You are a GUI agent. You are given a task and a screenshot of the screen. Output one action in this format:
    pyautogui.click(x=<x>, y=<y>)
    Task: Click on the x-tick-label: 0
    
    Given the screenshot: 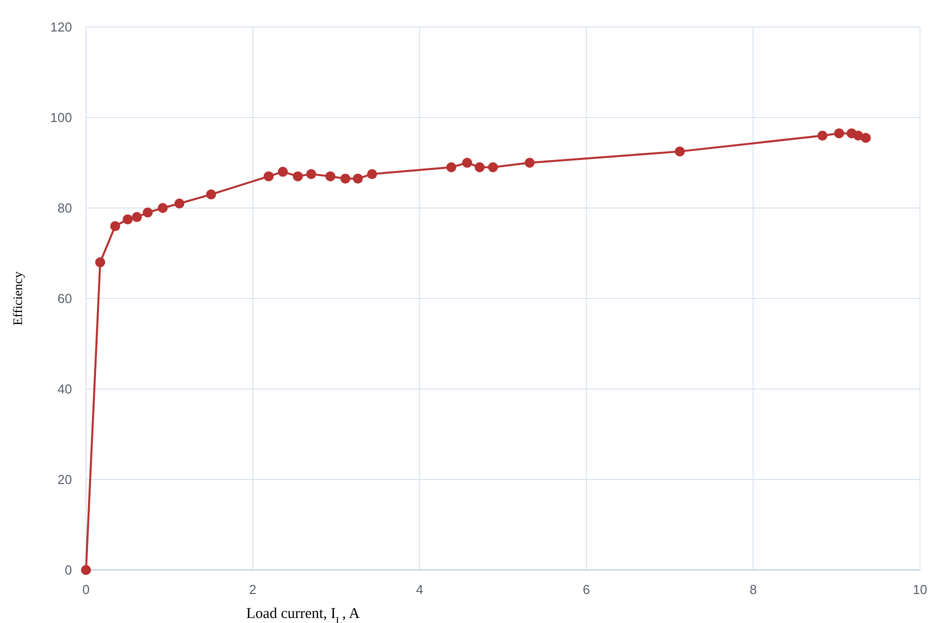 What is the action you would take?
    pyautogui.click(x=86, y=589)
    